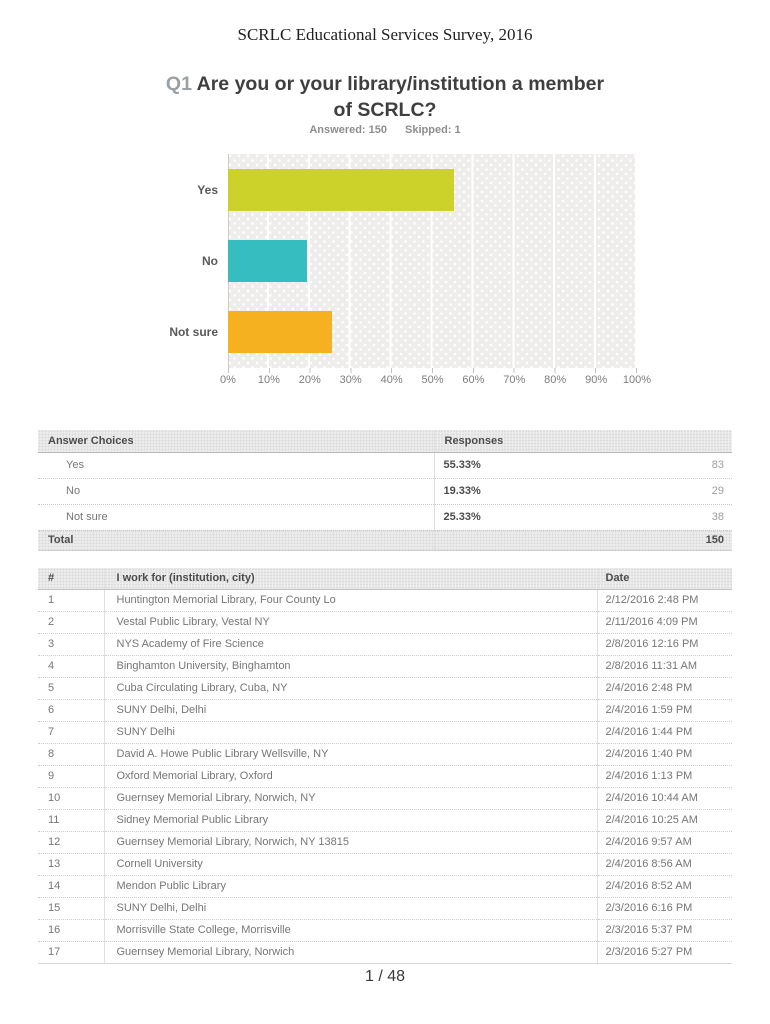 This screenshot has width=770, height=1024. Describe the element at coordinates (71, 579) in the screenshot. I see `number-column-header: #` at that location.